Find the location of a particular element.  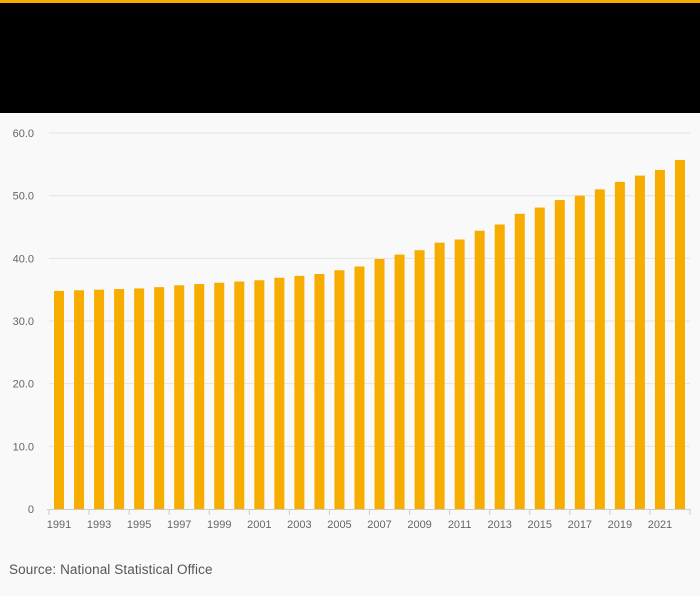

x-tick-label: 1991 is located at coordinates (59, 525).